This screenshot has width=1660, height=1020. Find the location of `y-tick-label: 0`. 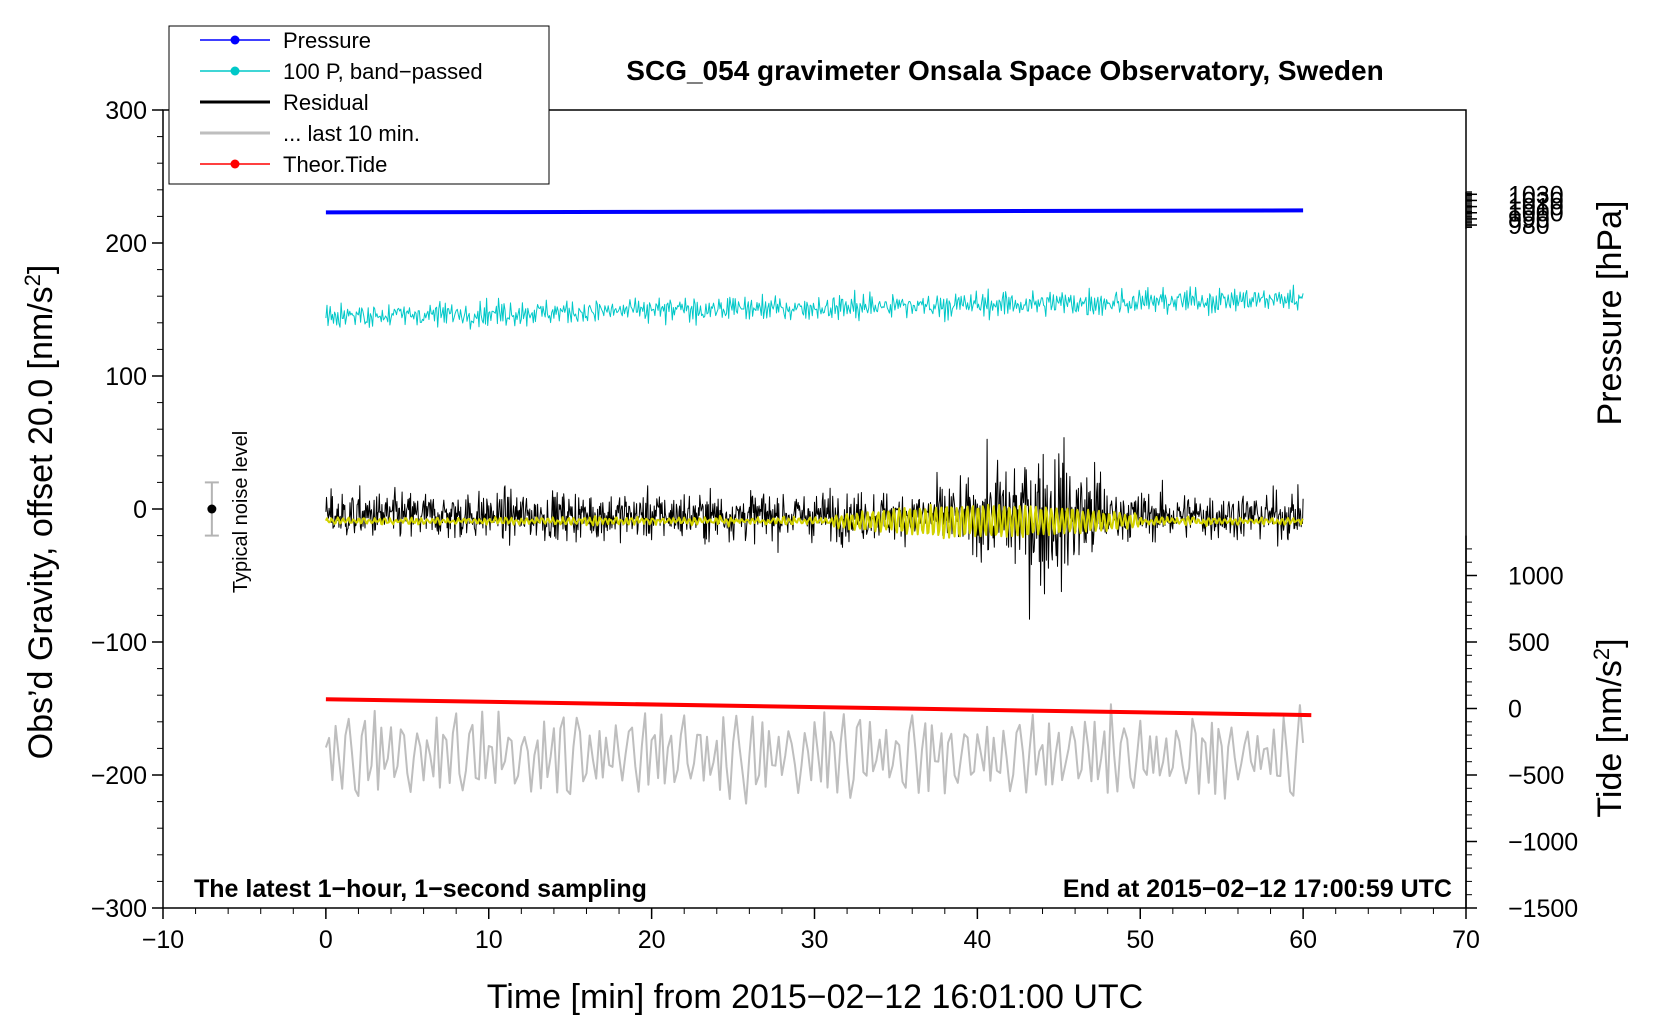

y-tick-label: 0 is located at coordinates (140, 510).